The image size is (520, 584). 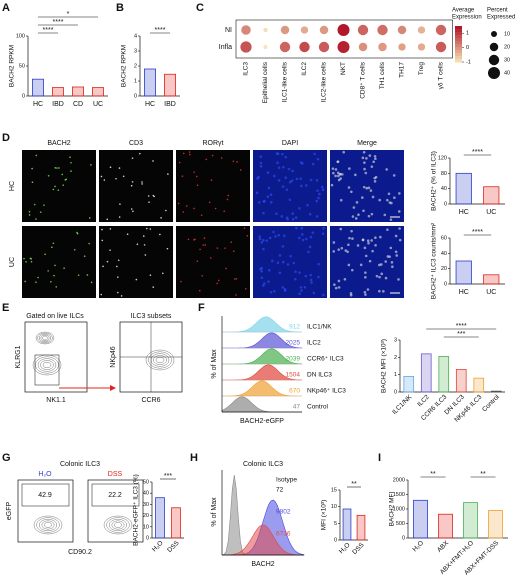 I want to click on y-axis-label: % of Max, so click(x=214, y=364).